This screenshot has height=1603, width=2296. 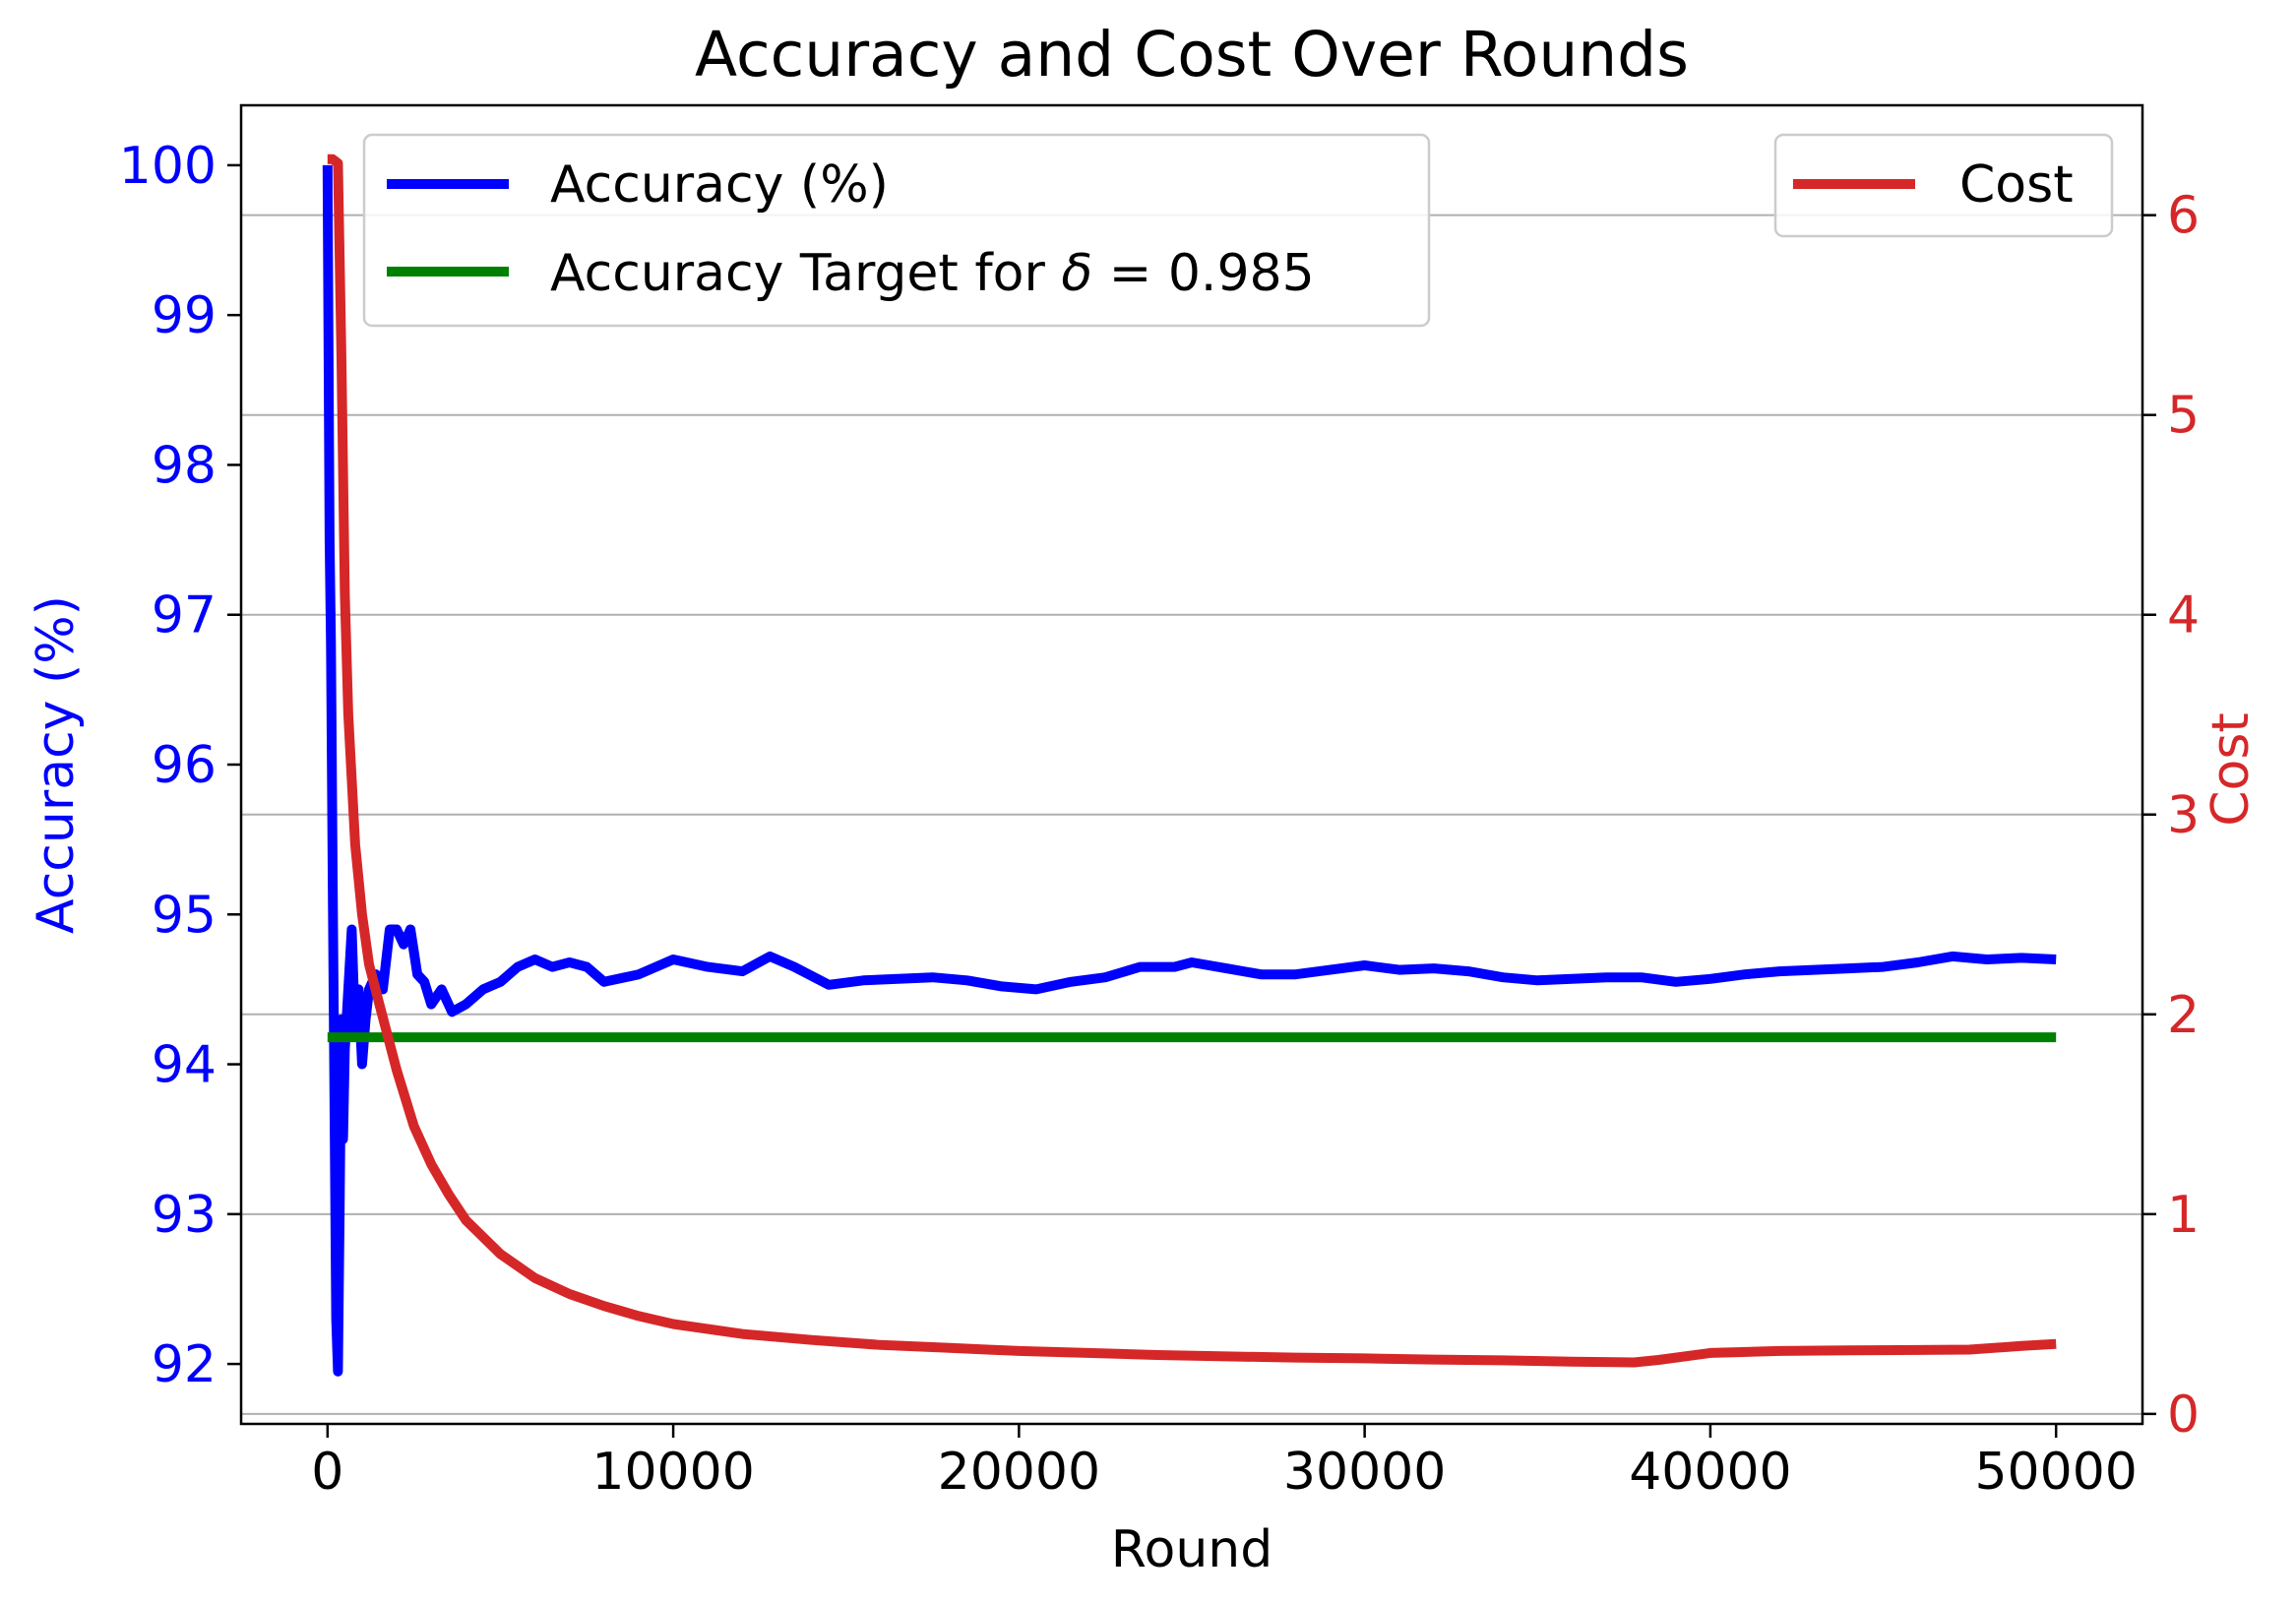 What do you see at coordinates (185, 1364) in the screenshot?
I see `y-left-tick-label-0: 92` at bounding box center [185, 1364].